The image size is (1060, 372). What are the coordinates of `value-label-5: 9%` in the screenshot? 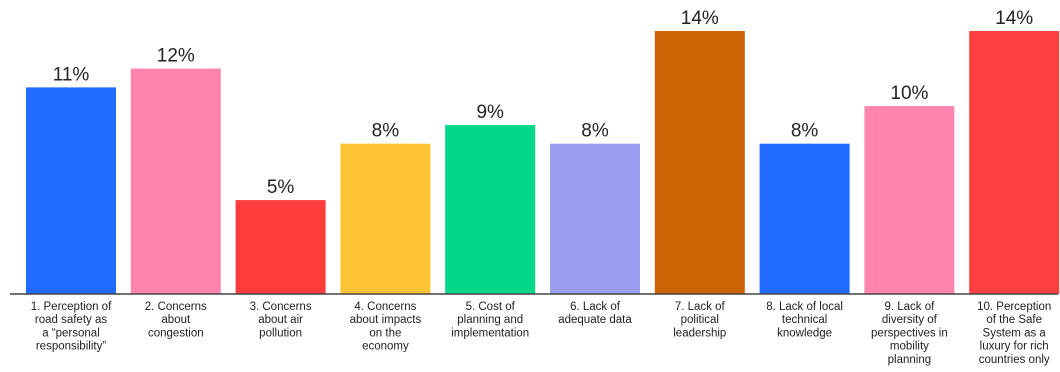 It's located at (490, 112).